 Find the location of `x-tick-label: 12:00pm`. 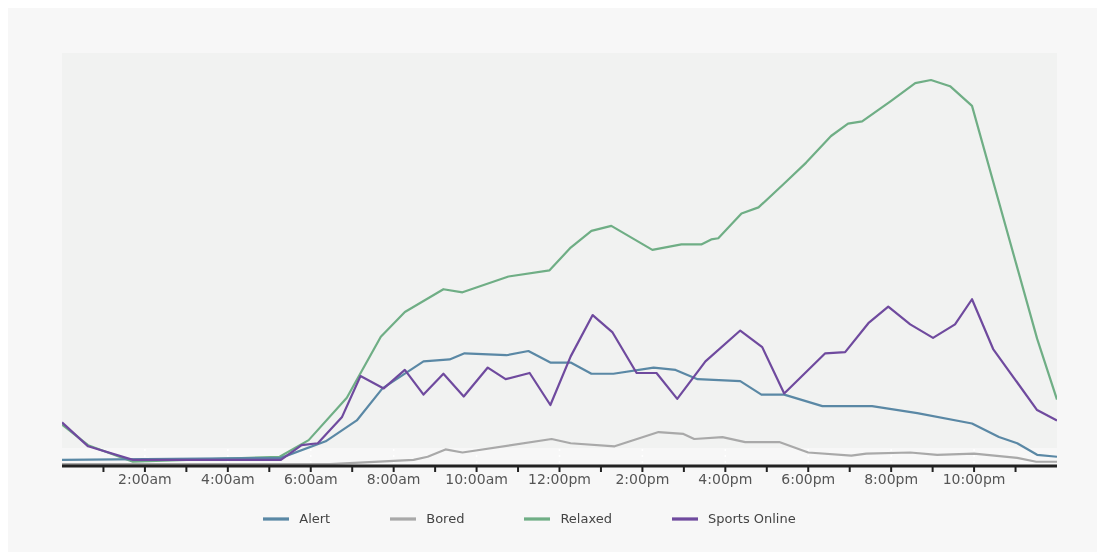

x-tick-label: 12:00pm is located at coordinates (559, 478).